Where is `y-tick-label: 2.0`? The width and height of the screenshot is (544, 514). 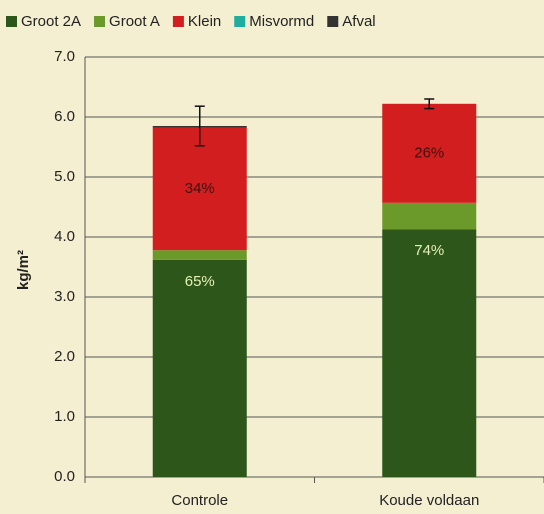
y-tick-label: 2.0 is located at coordinates (64, 356).